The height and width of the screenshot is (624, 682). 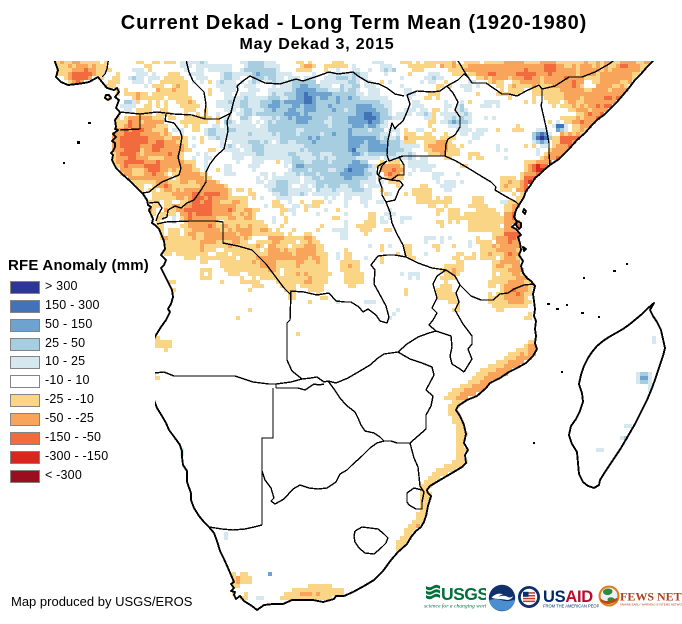 I want to click on svg-text: FEWS NET, so click(x=651, y=597).